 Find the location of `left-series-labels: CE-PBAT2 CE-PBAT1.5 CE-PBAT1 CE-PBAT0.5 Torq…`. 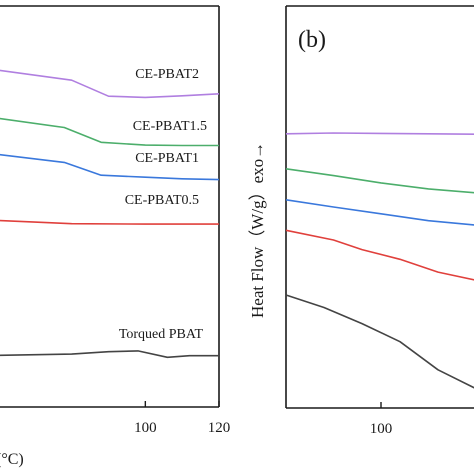

left-series-labels: CE-PBAT2 CE-PBAT1.5 CE-PBAT1 CE-PBAT0.5 Torq… is located at coordinates (163, 204).